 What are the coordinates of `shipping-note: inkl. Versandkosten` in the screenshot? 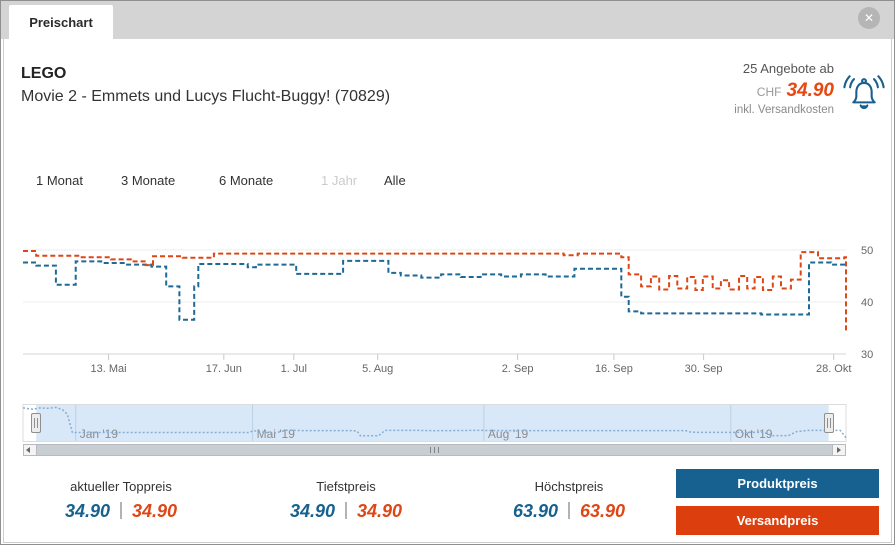 It's located at (784, 110).